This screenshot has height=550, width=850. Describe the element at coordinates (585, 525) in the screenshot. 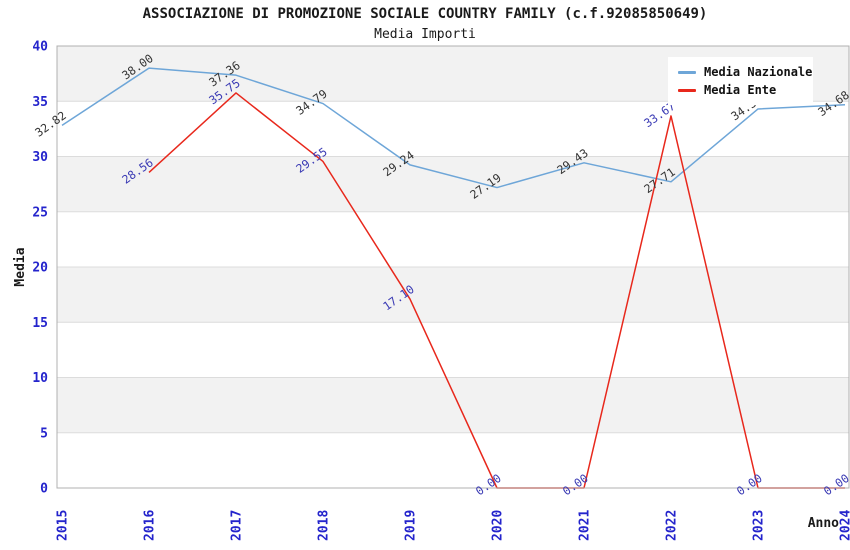

I see `svg-text: 2021` at that location.